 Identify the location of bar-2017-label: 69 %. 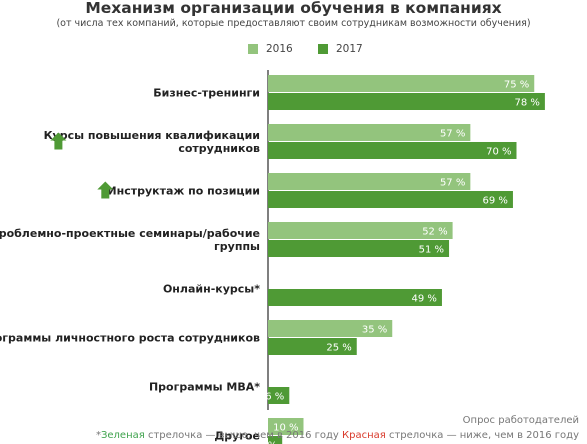
(495, 201).